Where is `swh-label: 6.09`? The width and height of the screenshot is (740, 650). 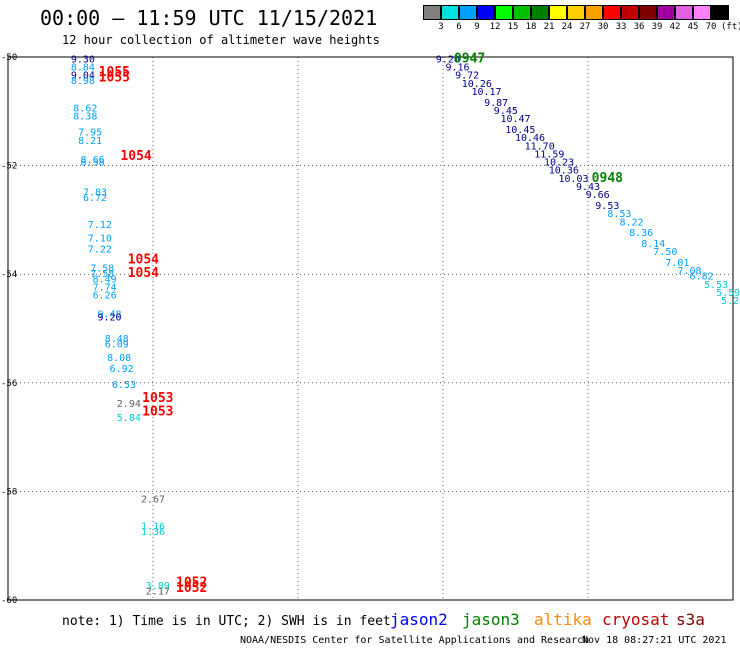
swh-label: 6.09 is located at coordinates (117, 345).